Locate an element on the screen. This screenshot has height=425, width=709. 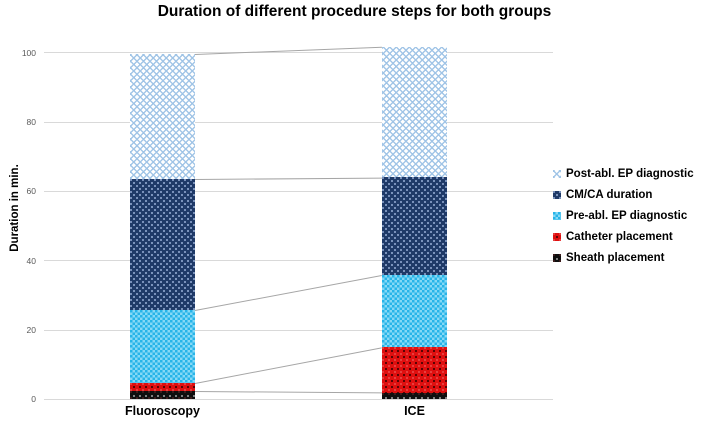
legend-item-cm-ca-duration: CM/CA duration is located at coordinates (623, 195).